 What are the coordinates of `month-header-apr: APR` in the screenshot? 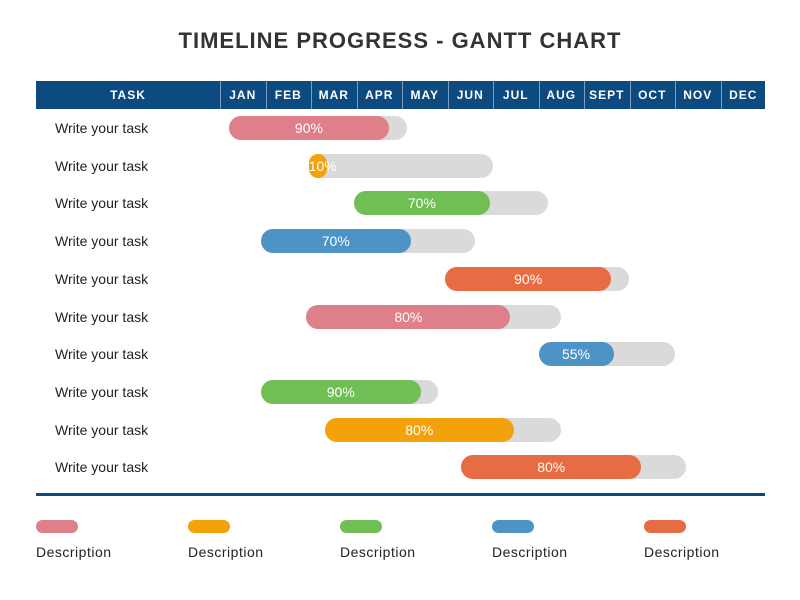 It's located at (379, 95).